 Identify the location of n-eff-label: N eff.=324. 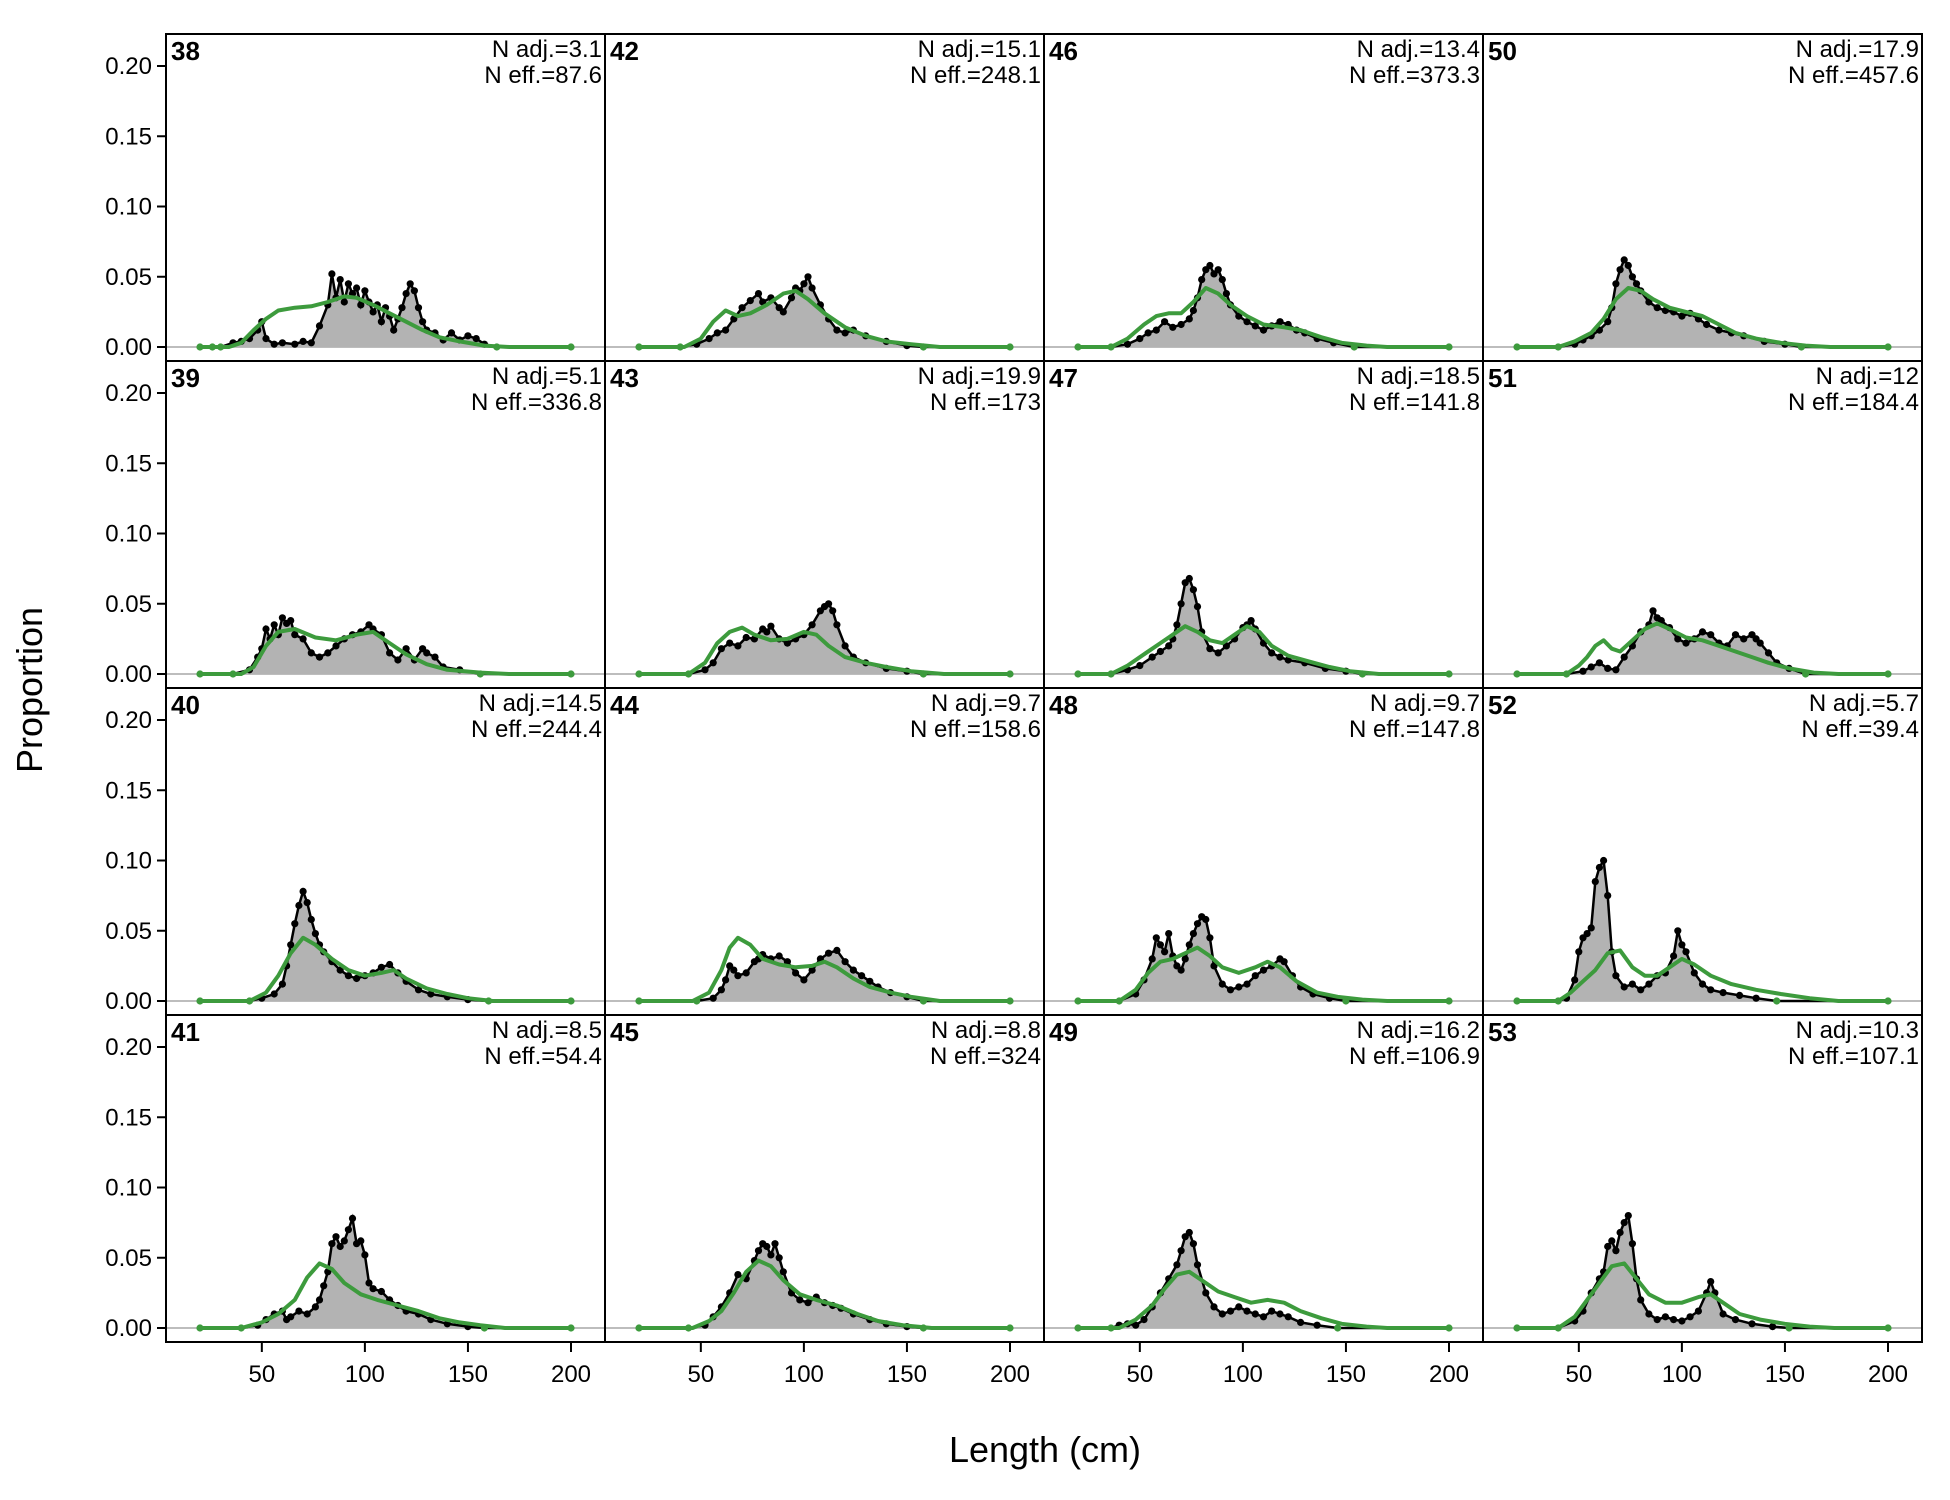
(985, 1056).